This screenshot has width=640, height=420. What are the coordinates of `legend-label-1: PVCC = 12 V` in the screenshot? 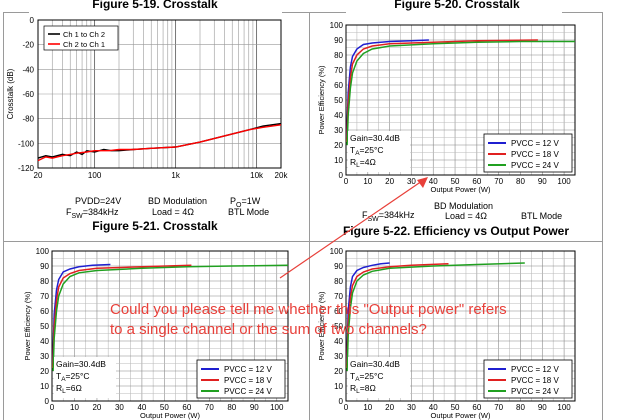 It's located at (535, 369).